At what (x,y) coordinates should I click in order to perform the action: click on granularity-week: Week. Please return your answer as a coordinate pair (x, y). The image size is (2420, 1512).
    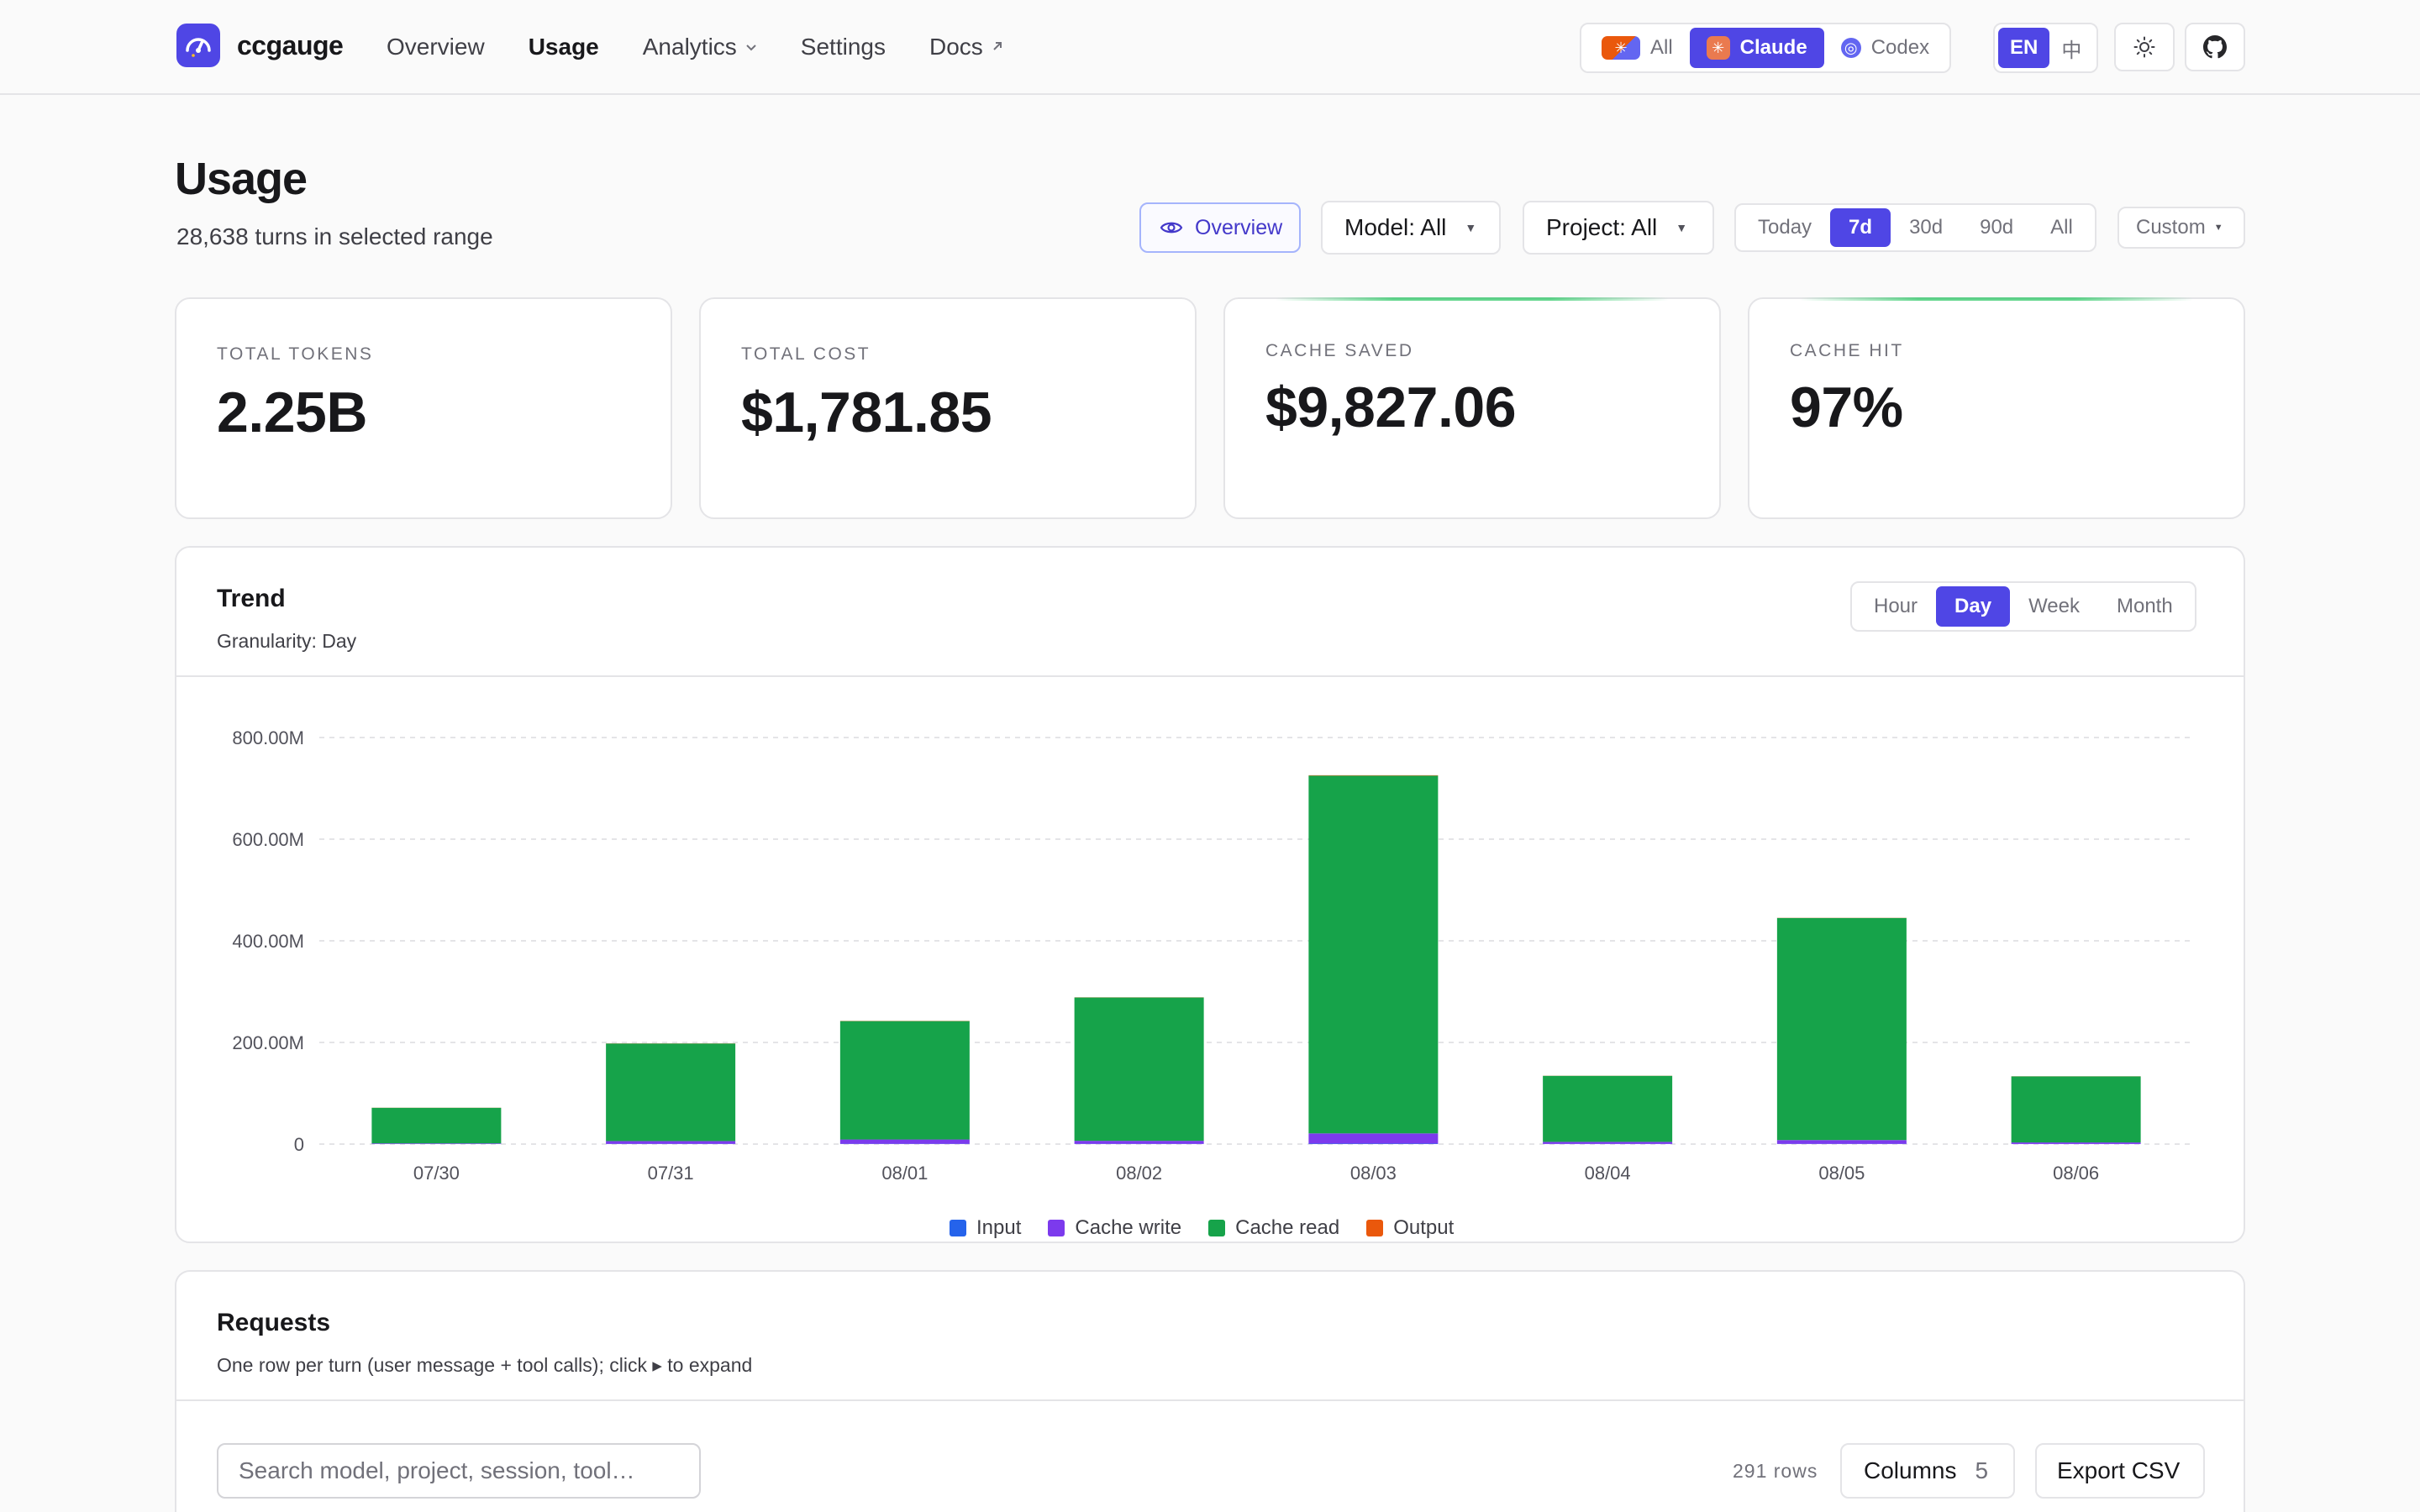
    Looking at the image, I should click on (2054, 606).